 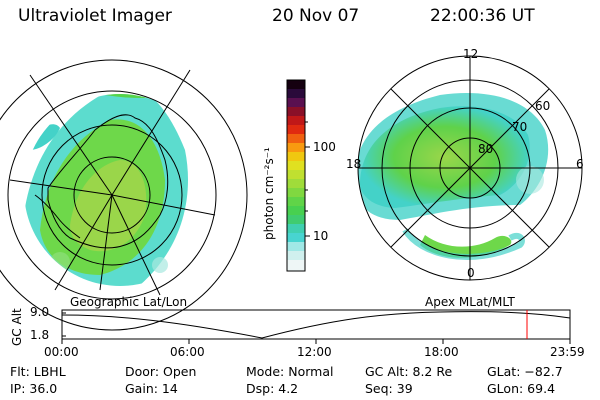 What do you see at coordinates (17, 327) in the screenshot?
I see `altitude-axis-title: GC Alt` at bounding box center [17, 327].